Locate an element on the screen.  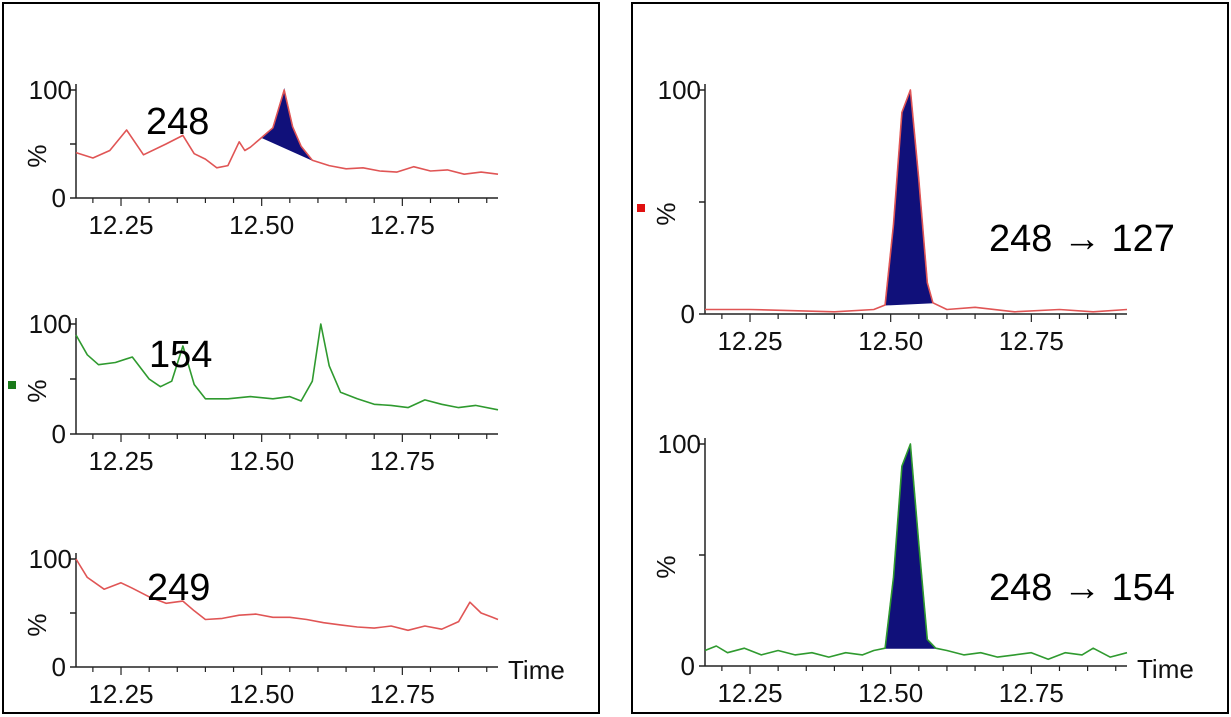
trace-label: 248 → 154 is located at coordinates (1082, 588).